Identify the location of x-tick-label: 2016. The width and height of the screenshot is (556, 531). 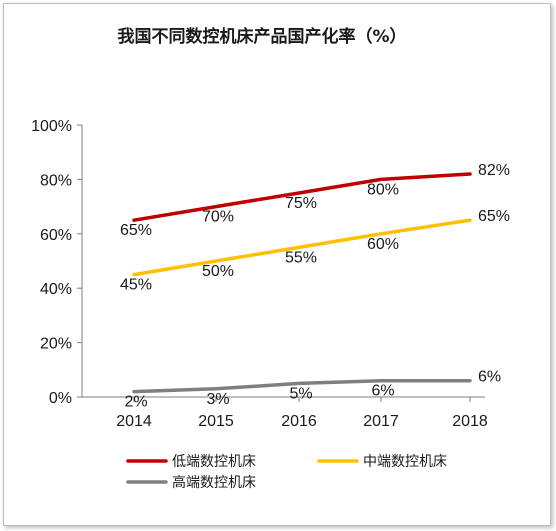
(299, 421).